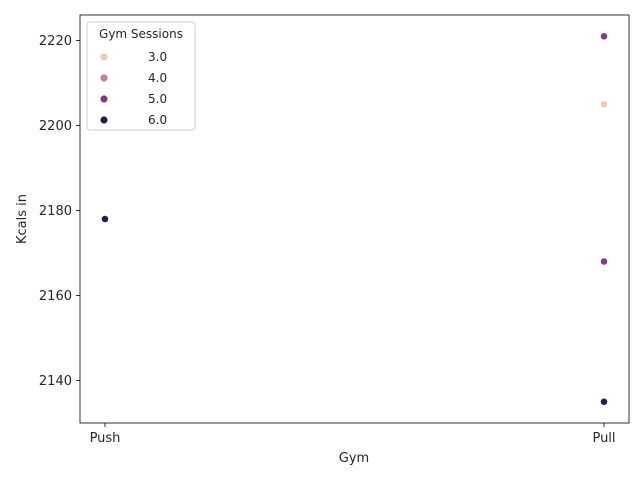 Image resolution: width=640 pixels, height=480 pixels. Describe the element at coordinates (603, 438) in the screenshot. I see `x-tick-label: Pull` at that location.